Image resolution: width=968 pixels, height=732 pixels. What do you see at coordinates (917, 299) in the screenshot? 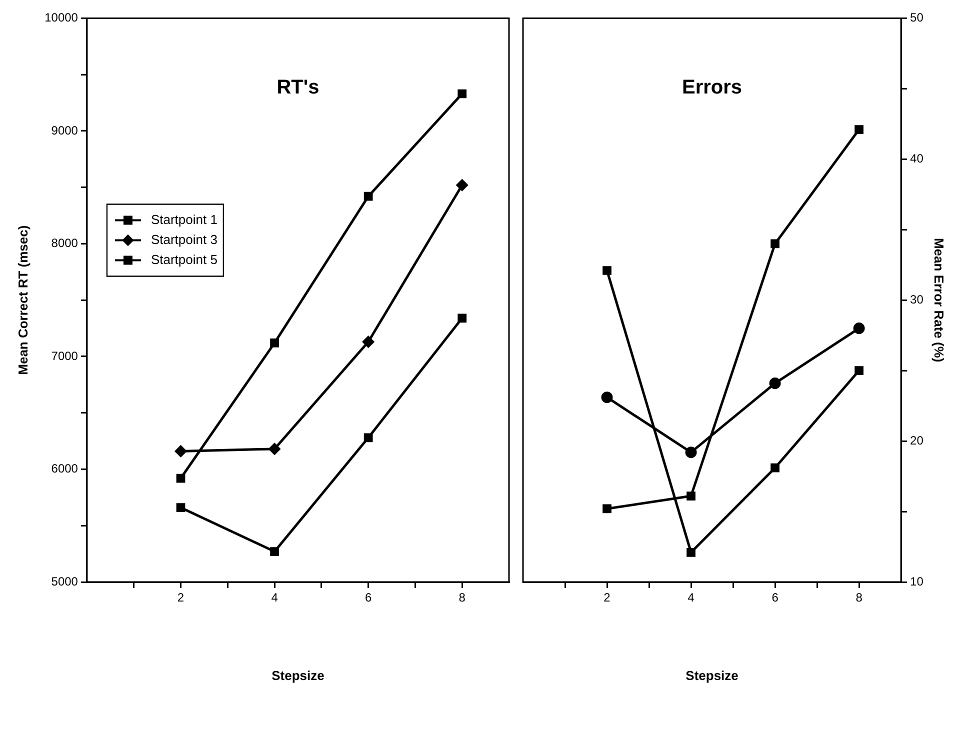
I see `y2-tick-label: 30` at bounding box center [917, 299].